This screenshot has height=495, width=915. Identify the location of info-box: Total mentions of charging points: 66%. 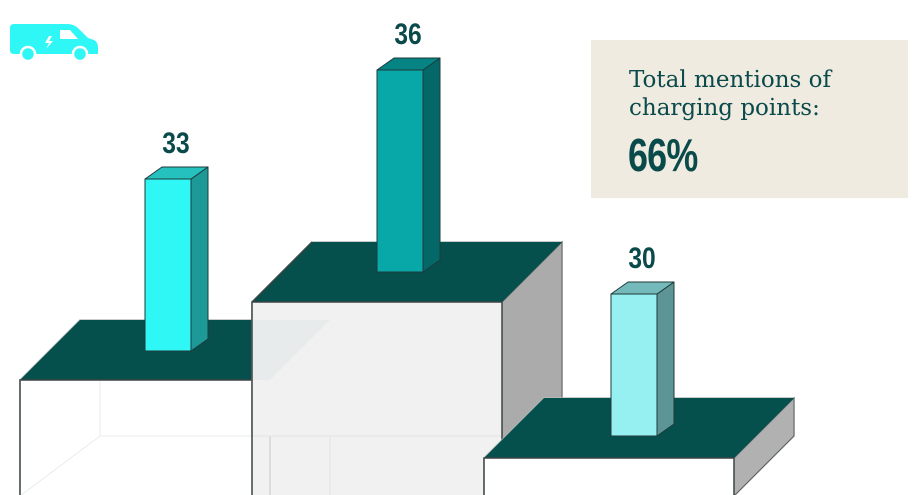
(749, 119).